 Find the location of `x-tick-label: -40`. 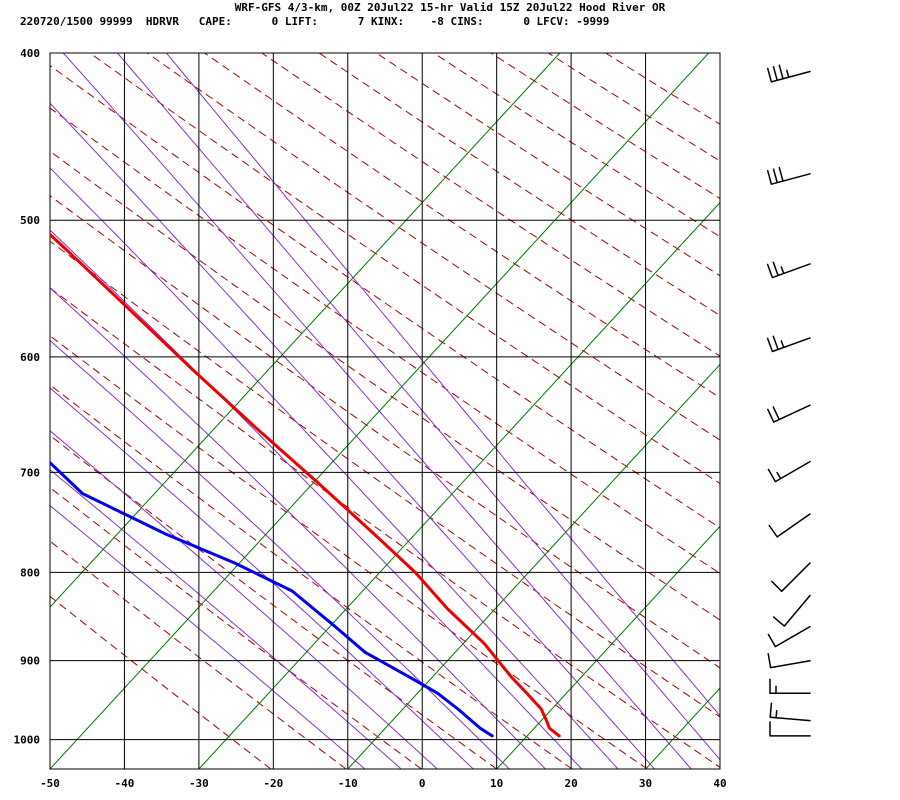

x-tick-label: -40 is located at coordinates (125, 783).